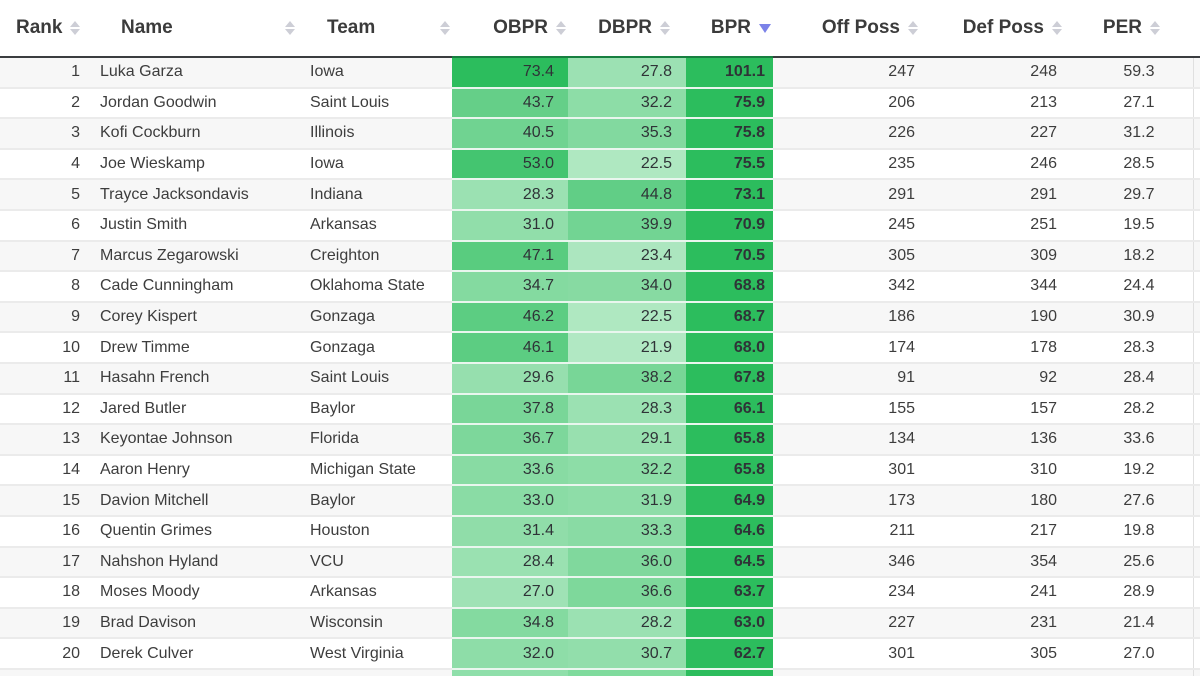 The width and height of the screenshot is (1200, 676). What do you see at coordinates (196, 501) in the screenshot?
I see `cell-name: Davion Mitchell` at bounding box center [196, 501].